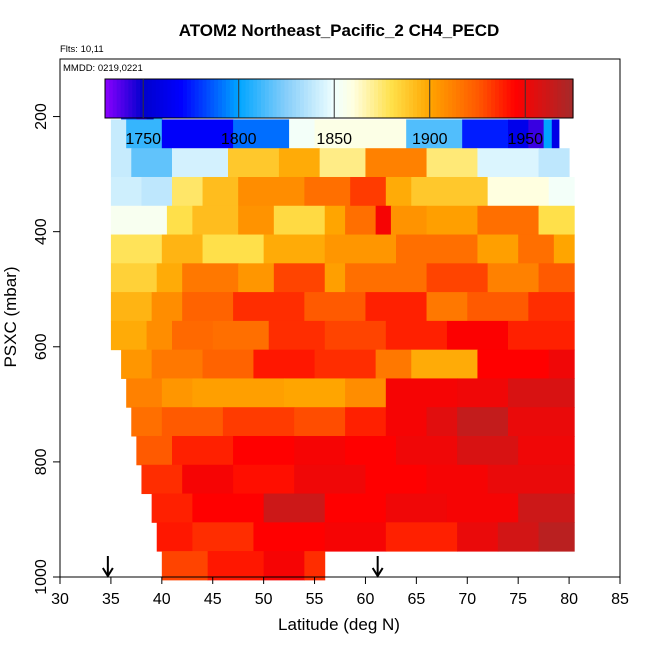 This screenshot has width=650, height=650. I want to click on y-tick-label: 800, so click(41, 461).